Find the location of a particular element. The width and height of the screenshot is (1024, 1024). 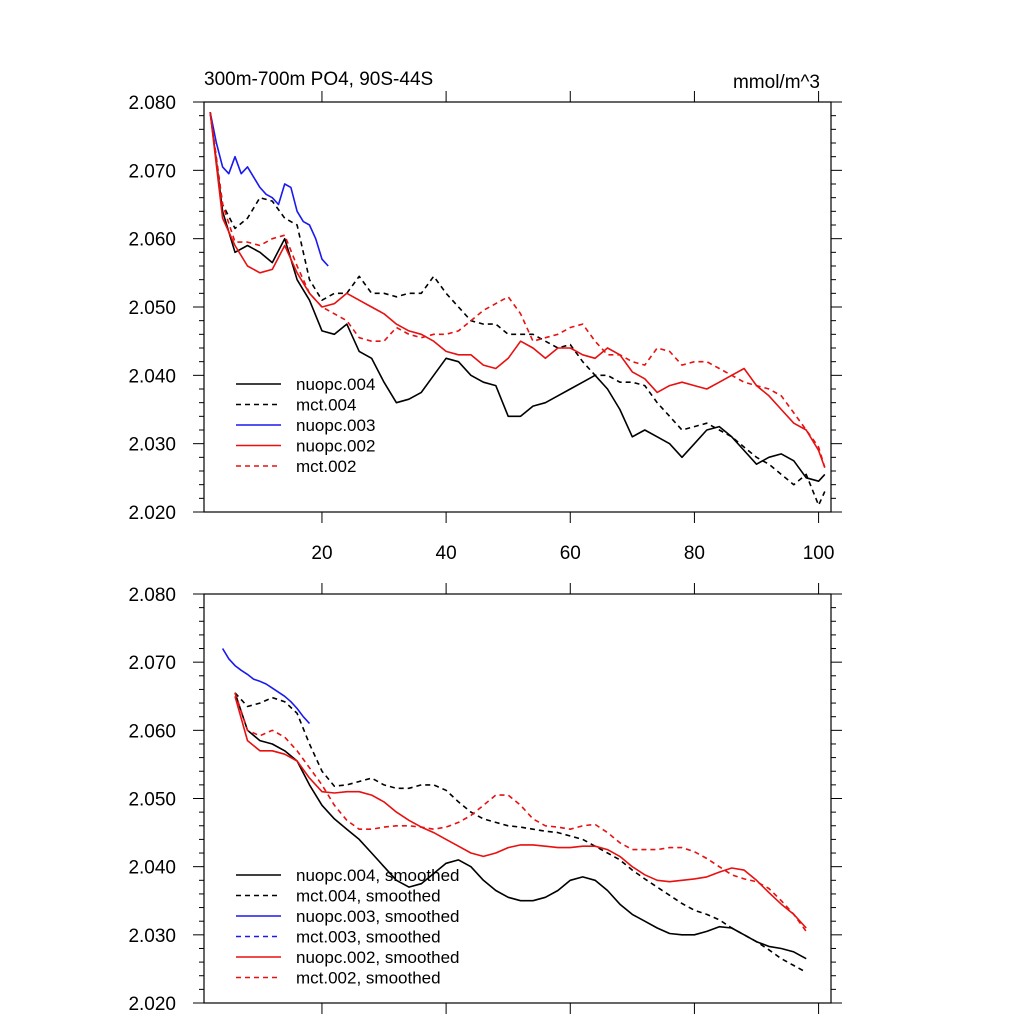

legend-label: nuopc.003 is located at coordinates (335, 425).